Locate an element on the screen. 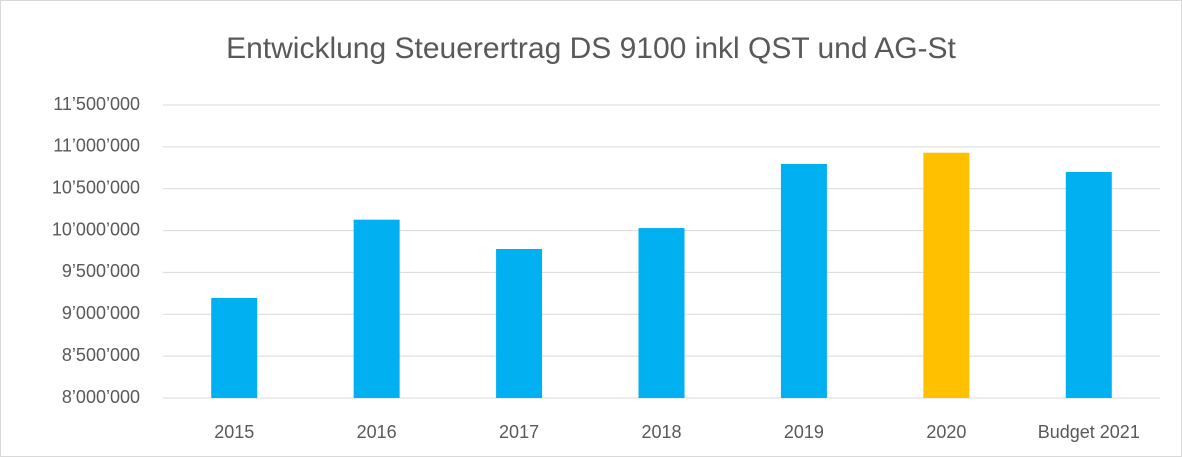  x-tick-label: Budget 2021 is located at coordinates (1089, 432).